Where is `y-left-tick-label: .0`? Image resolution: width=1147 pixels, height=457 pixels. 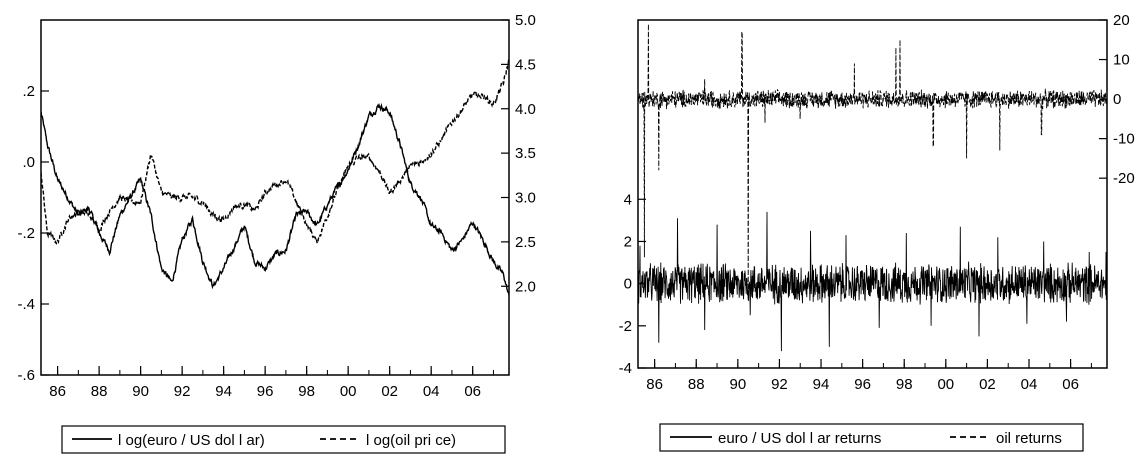 y-left-tick-label: .0 is located at coordinates (28, 162).